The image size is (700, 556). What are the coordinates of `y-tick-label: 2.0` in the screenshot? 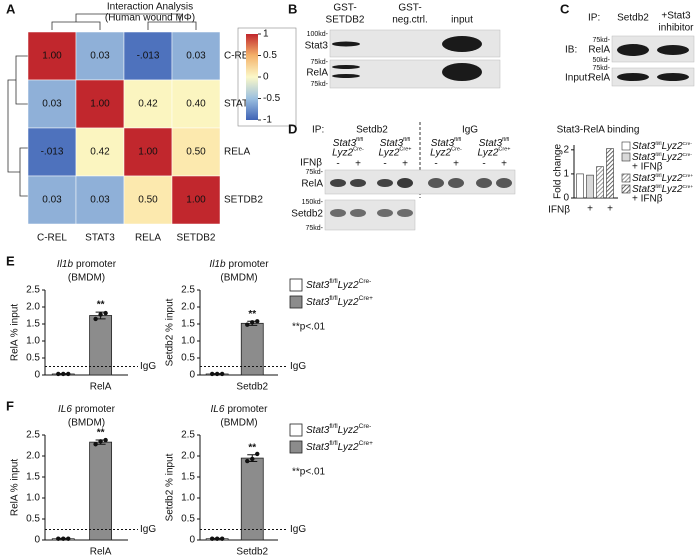 It's located at (33, 456).